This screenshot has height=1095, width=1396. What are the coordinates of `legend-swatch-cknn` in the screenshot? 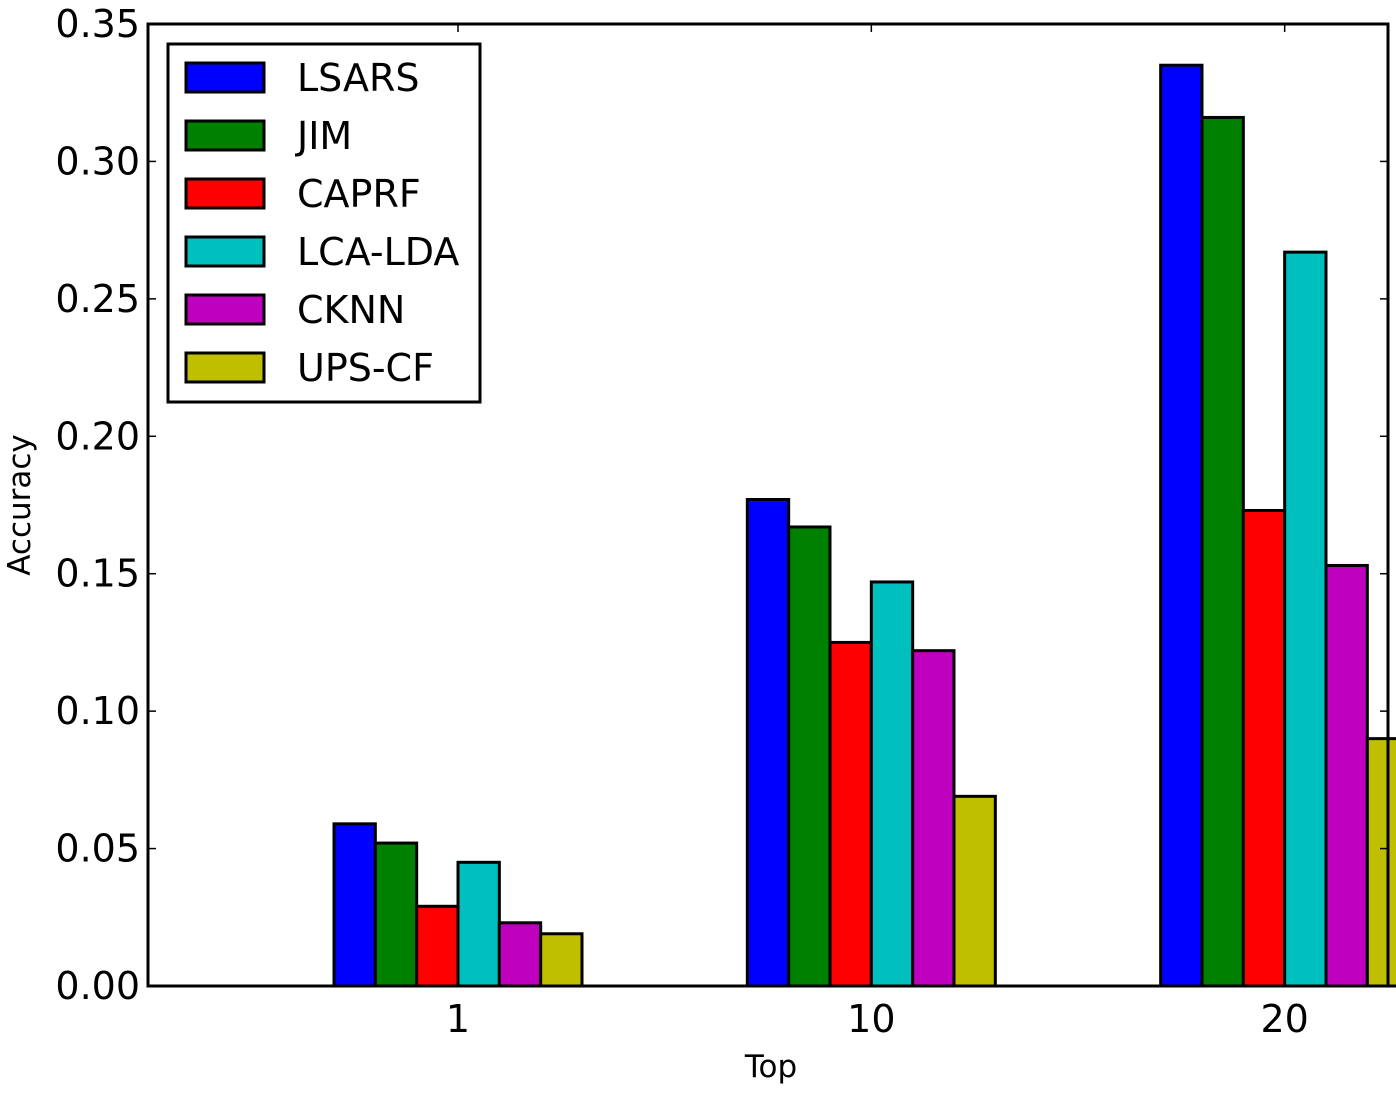 It's located at (225, 309).